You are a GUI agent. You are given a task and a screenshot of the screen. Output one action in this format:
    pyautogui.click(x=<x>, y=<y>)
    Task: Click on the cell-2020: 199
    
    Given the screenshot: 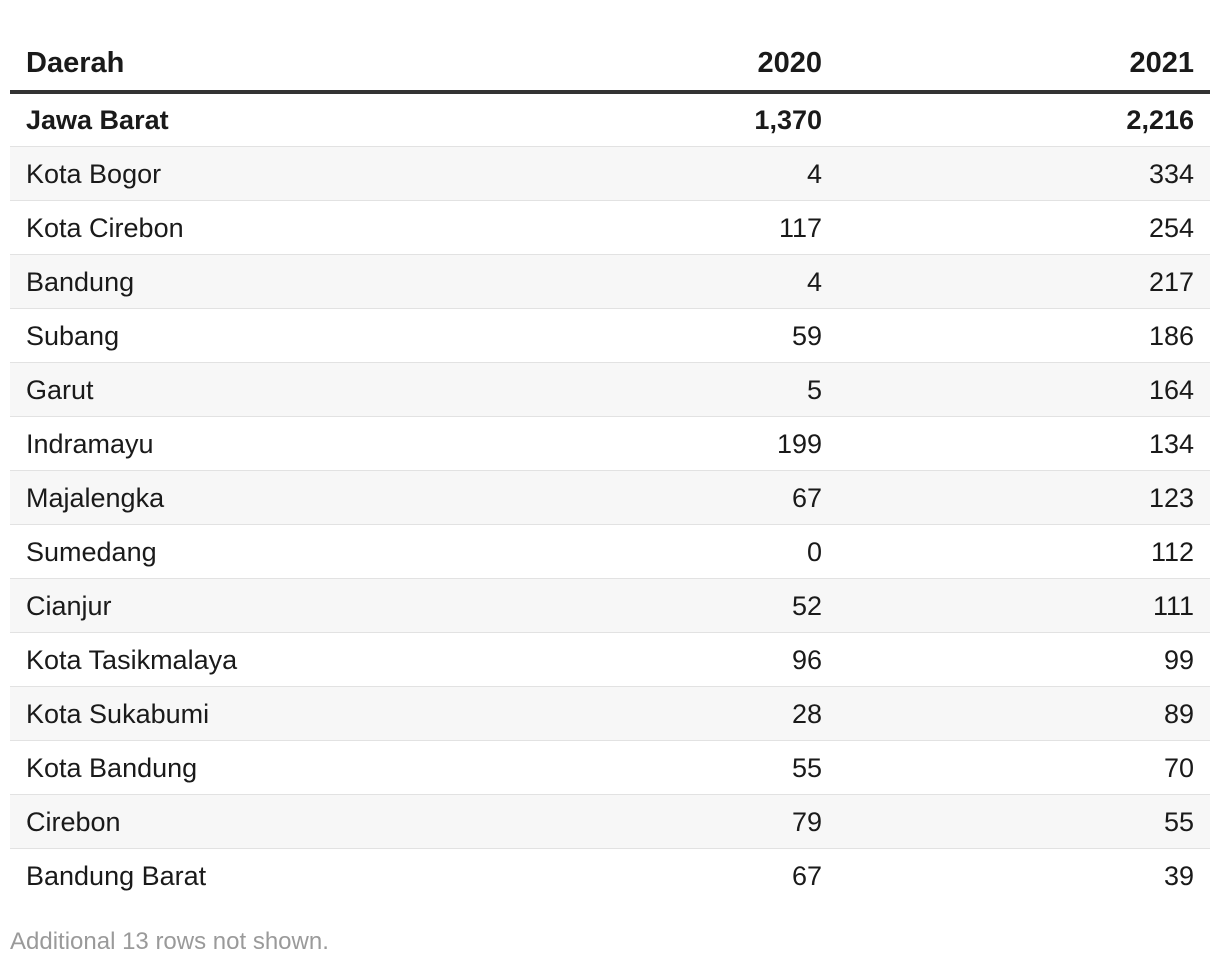 What is the action you would take?
    pyautogui.click(x=644, y=443)
    